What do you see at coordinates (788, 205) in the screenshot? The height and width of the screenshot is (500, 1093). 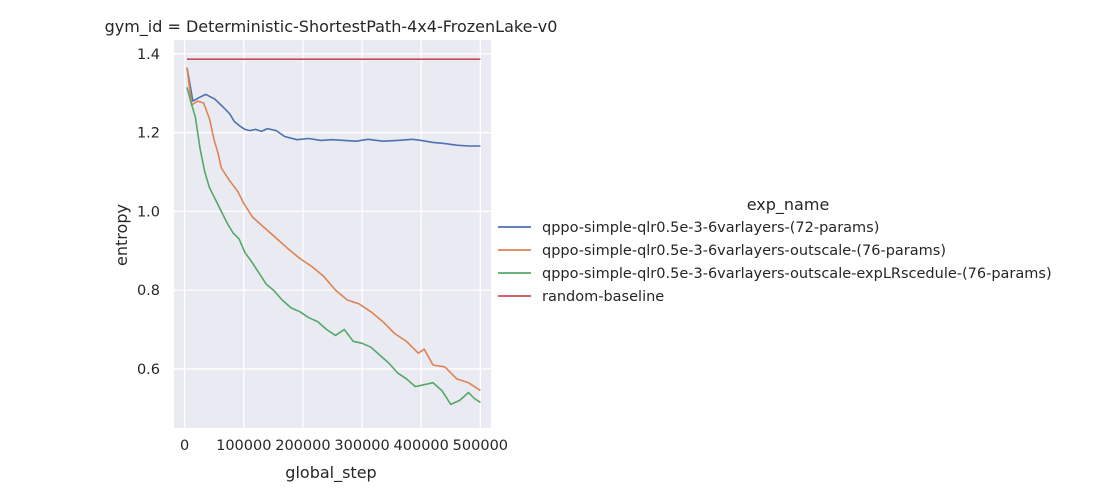 I see `legend-title: exp_name` at bounding box center [788, 205].